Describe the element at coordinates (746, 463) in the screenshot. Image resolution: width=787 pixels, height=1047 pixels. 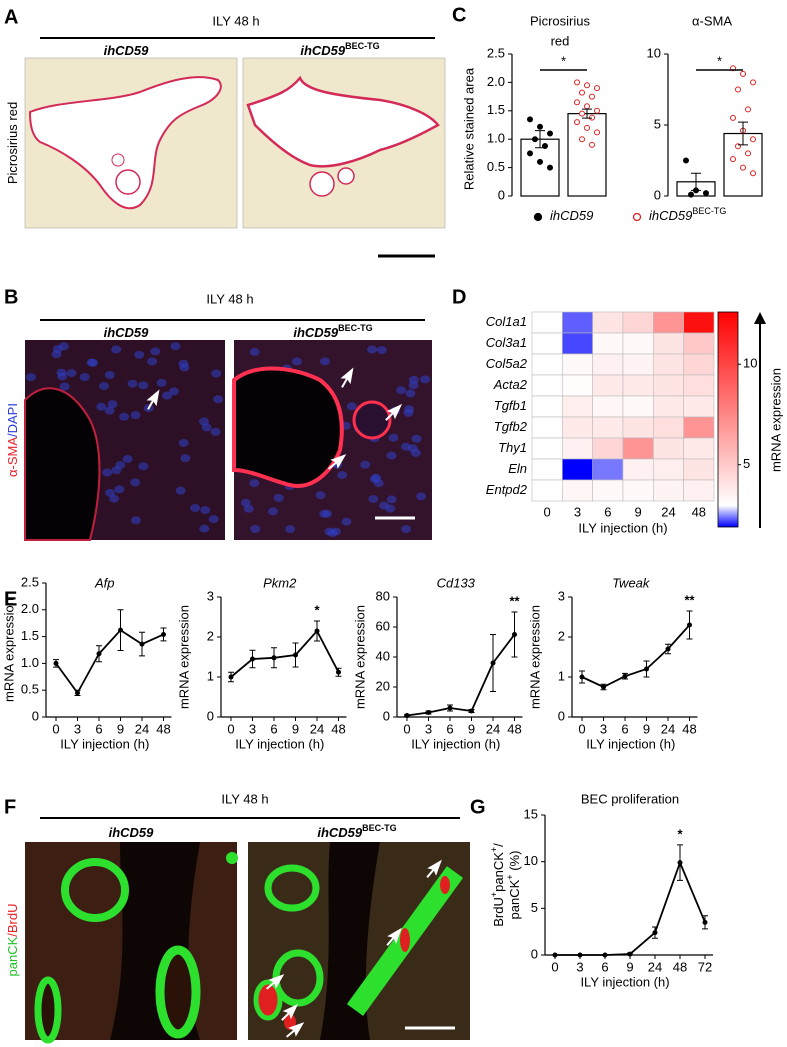
I see `colorbar-tick-label: 5` at that location.